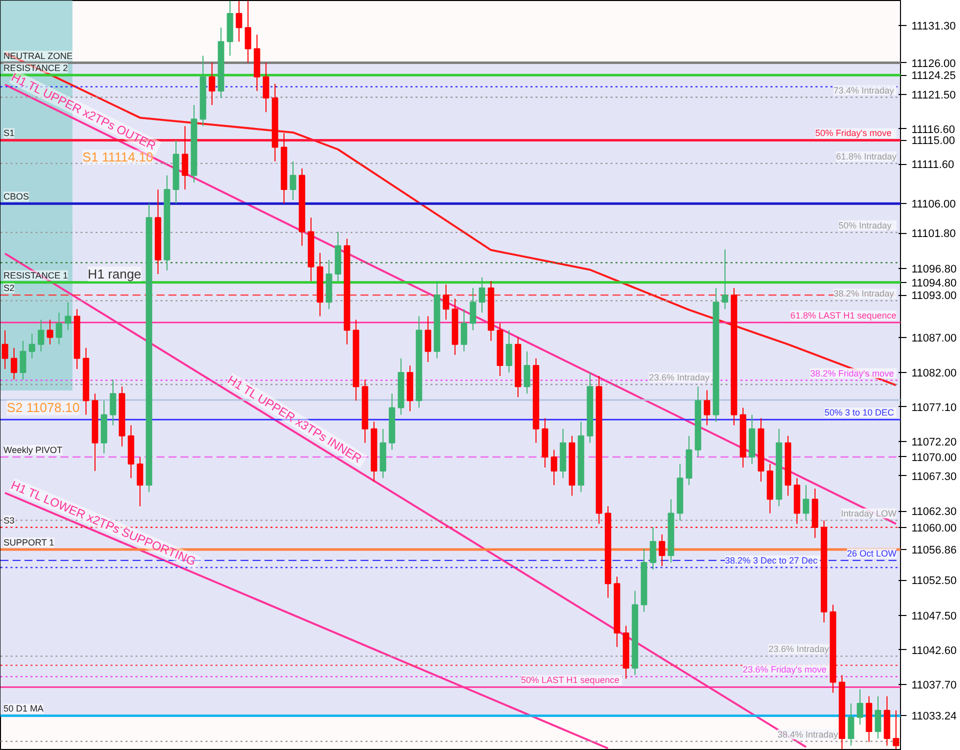 The height and width of the screenshot is (750, 960). What do you see at coordinates (934, 650) in the screenshot?
I see `y-tick-label: 11042.60` at bounding box center [934, 650].